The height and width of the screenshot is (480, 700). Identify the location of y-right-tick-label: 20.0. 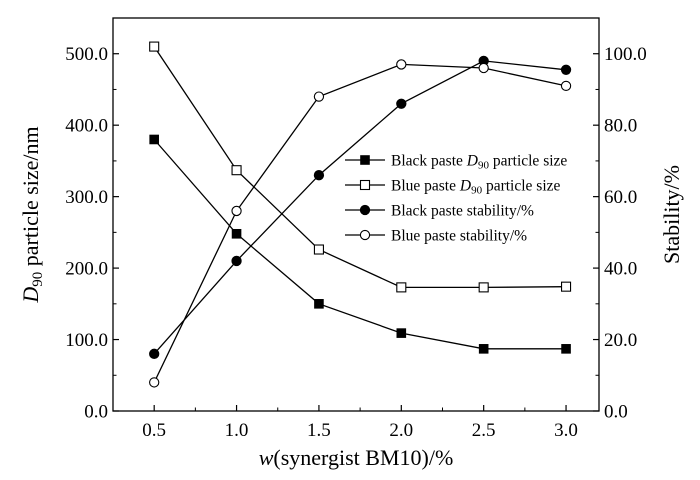
(620, 340).